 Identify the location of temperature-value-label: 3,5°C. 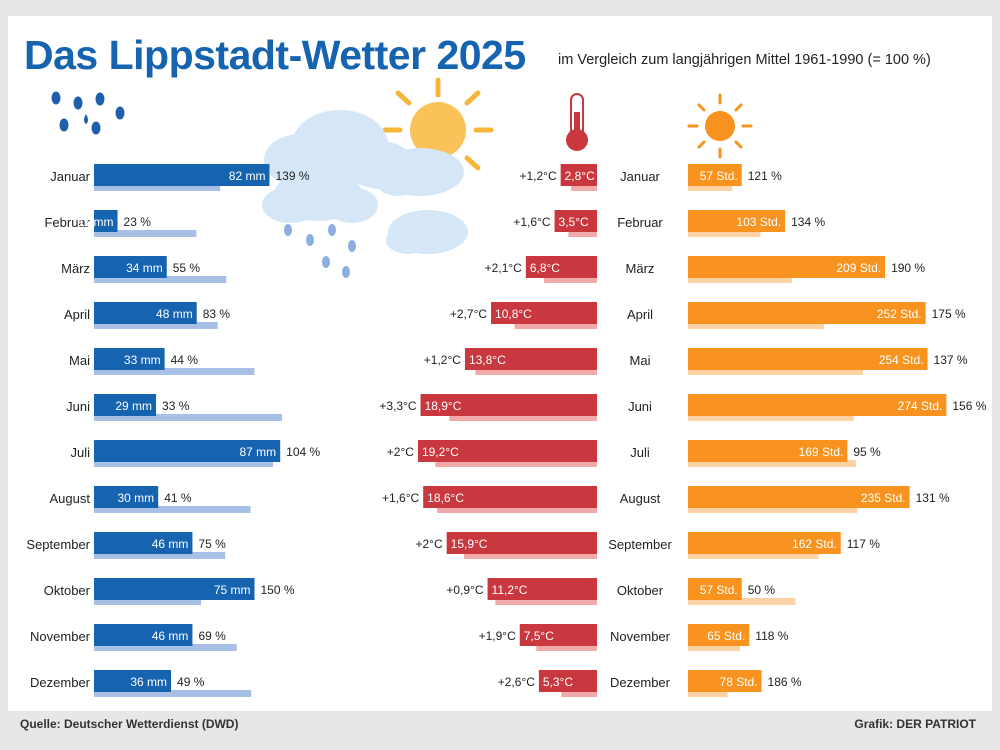
(574, 222).